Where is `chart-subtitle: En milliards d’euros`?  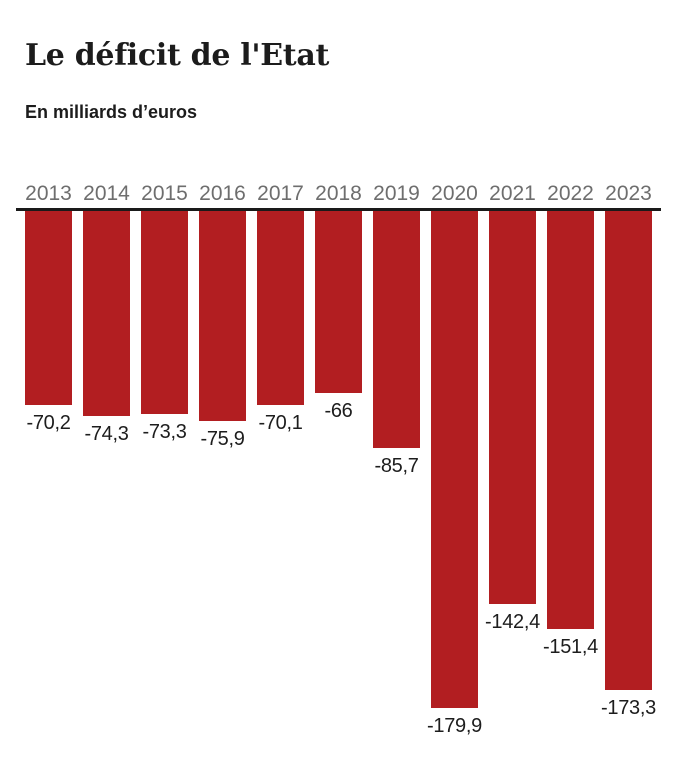
chart-subtitle: En milliards d’euros is located at coordinates (111, 112).